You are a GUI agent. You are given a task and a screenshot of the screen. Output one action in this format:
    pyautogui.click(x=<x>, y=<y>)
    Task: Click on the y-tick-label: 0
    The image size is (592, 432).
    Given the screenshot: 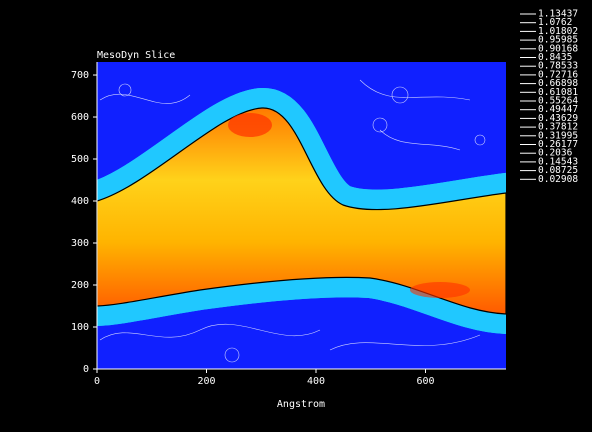 What is the action you would take?
    pyautogui.click(x=86, y=369)
    